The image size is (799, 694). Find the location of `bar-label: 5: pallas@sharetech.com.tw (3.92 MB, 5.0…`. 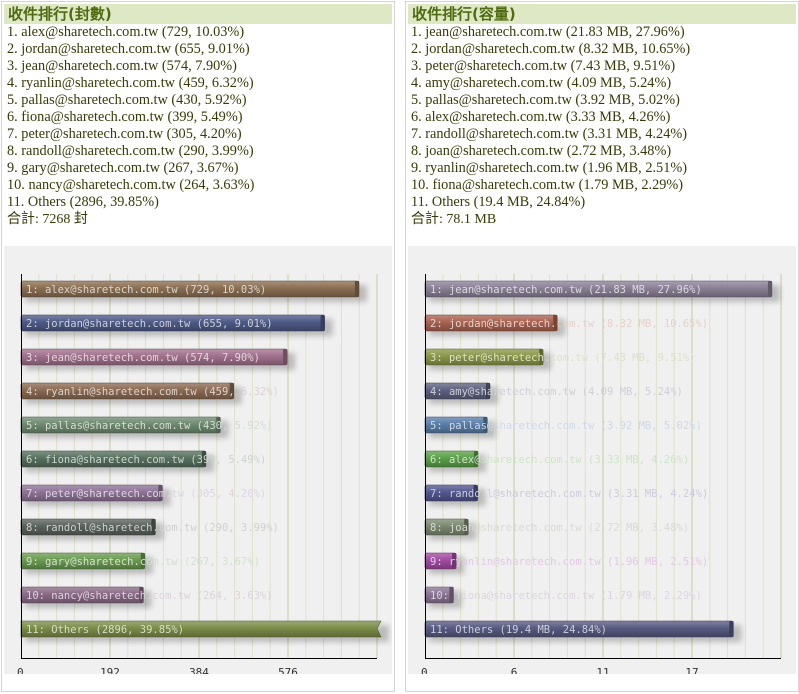

bar-label: 5: pallas@sharetech.com.tw (3.92 MB, 5.0… is located at coordinates (566, 426).